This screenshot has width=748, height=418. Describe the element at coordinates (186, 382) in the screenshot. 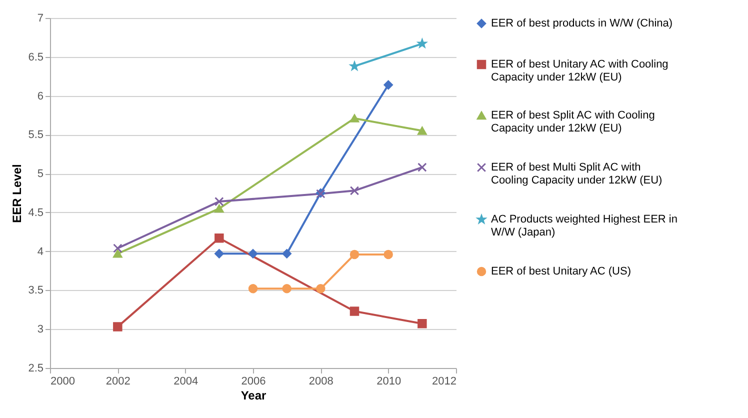

I see `x-tick-label: 2004` at that location.